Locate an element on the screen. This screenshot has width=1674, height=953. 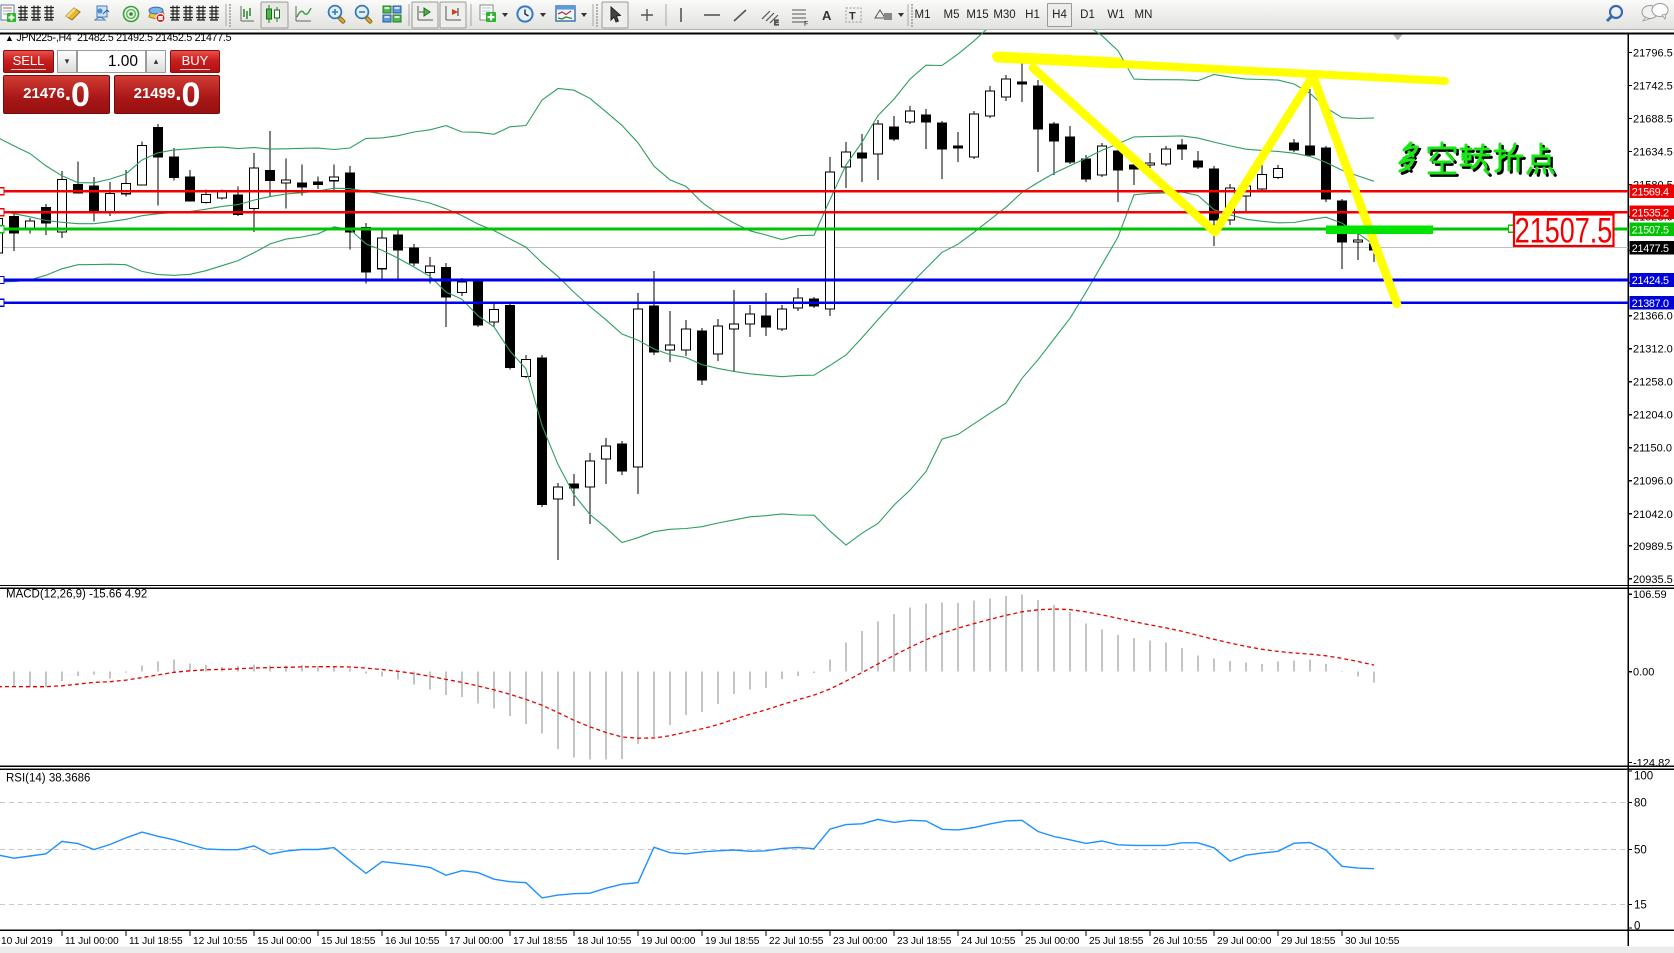
svg-text: 106.59 is located at coordinates (1650, 595).